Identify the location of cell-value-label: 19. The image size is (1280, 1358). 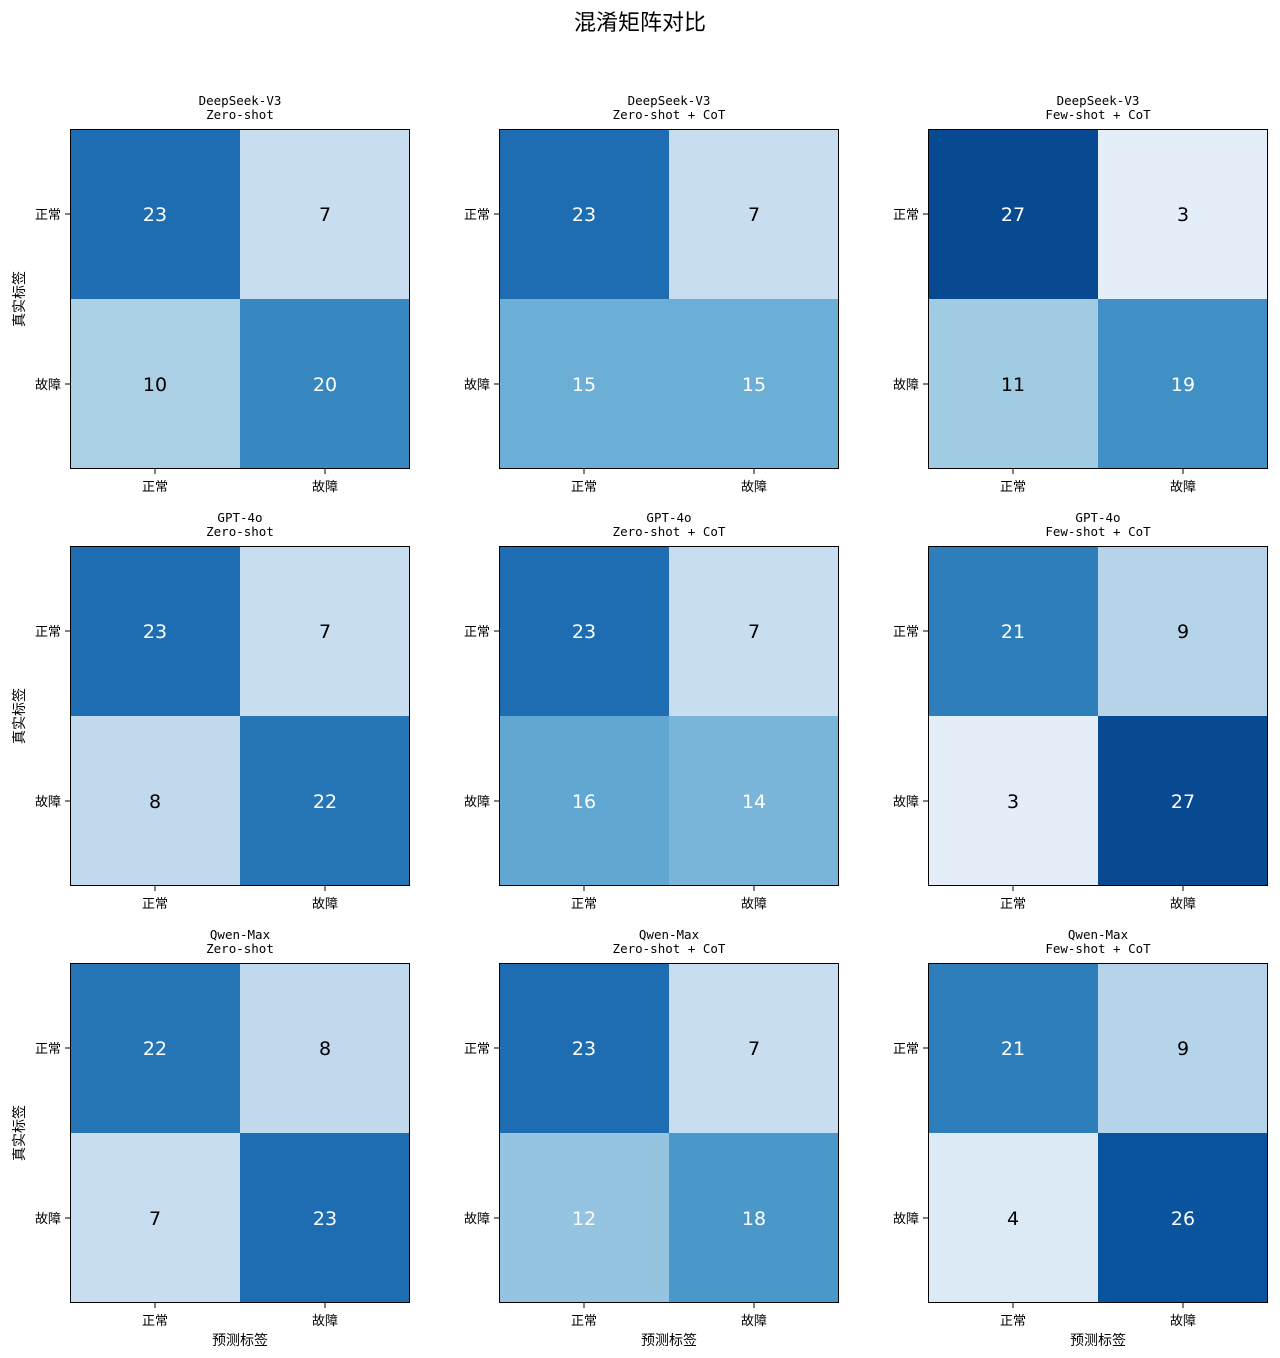
(1183, 385).